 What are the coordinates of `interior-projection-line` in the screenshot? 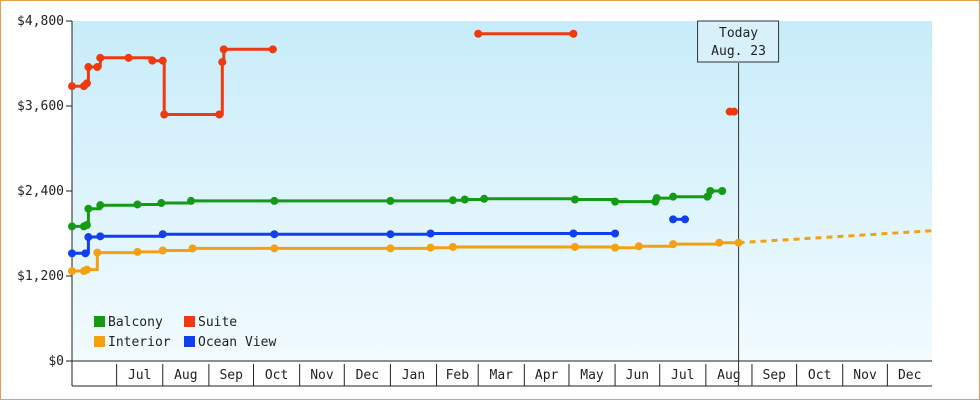 It's located at (835, 237).